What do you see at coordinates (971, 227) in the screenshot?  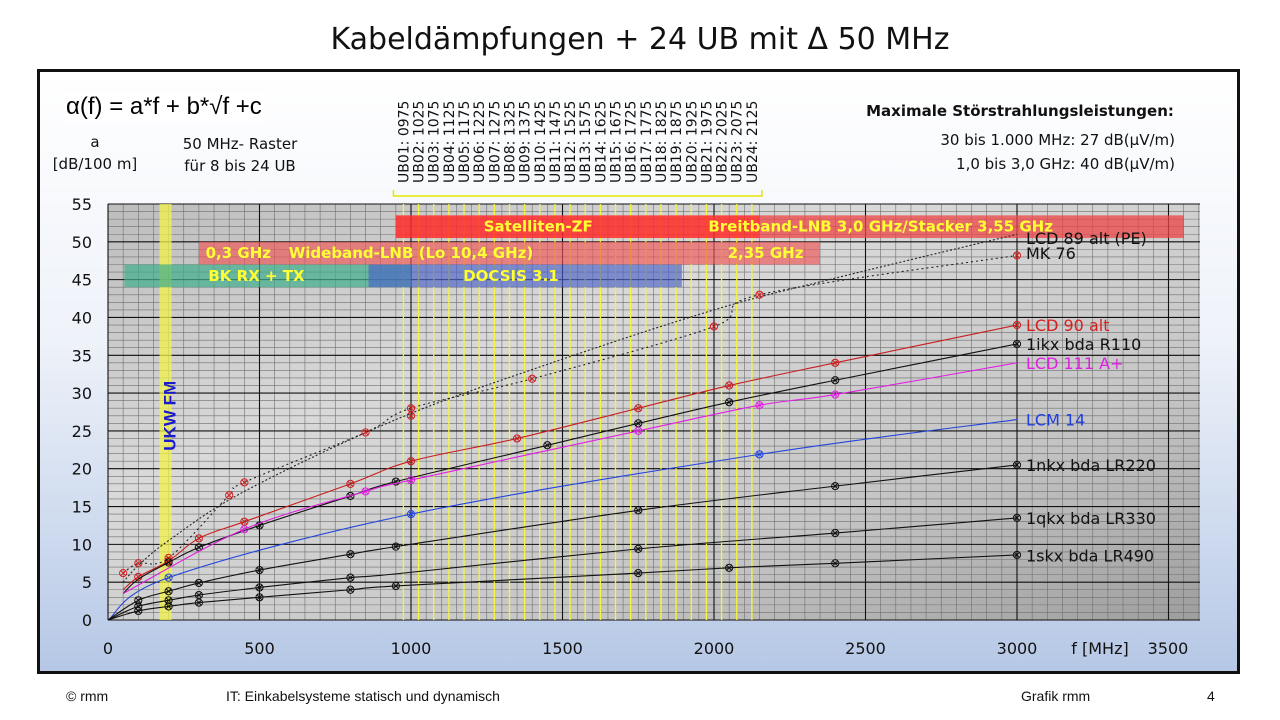 I see `band-breitband-lnb` at bounding box center [971, 227].